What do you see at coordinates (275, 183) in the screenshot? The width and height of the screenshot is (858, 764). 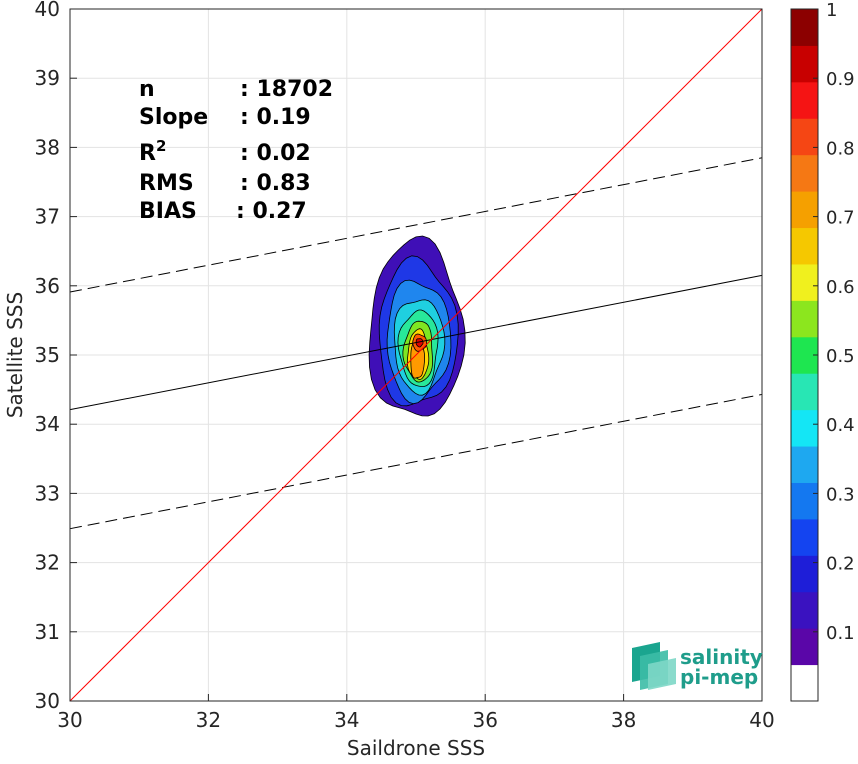 I see `stat-value: : 0.83` at bounding box center [275, 183].